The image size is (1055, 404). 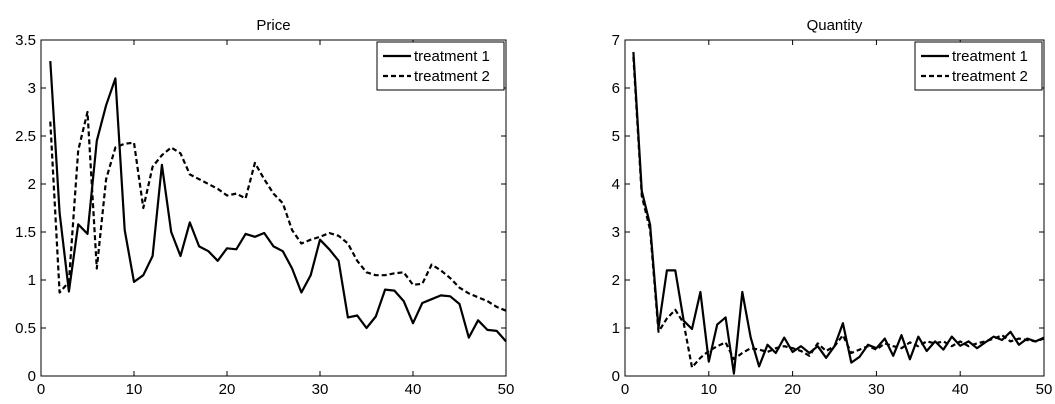 I want to click on chart-title: Quantity, so click(x=835, y=25).